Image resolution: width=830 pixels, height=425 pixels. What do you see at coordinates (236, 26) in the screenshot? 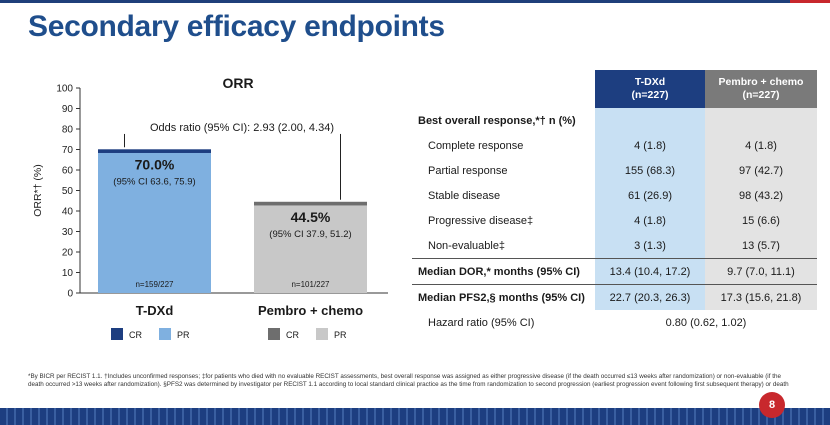
I see `slide-title: Secondary efficacy endpoints` at bounding box center [236, 26].